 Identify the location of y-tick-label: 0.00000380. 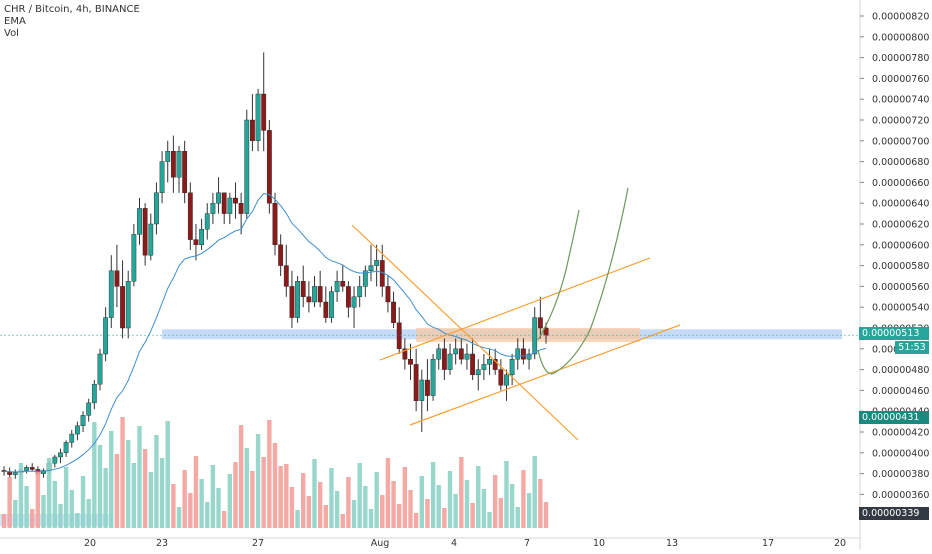
(900, 474).